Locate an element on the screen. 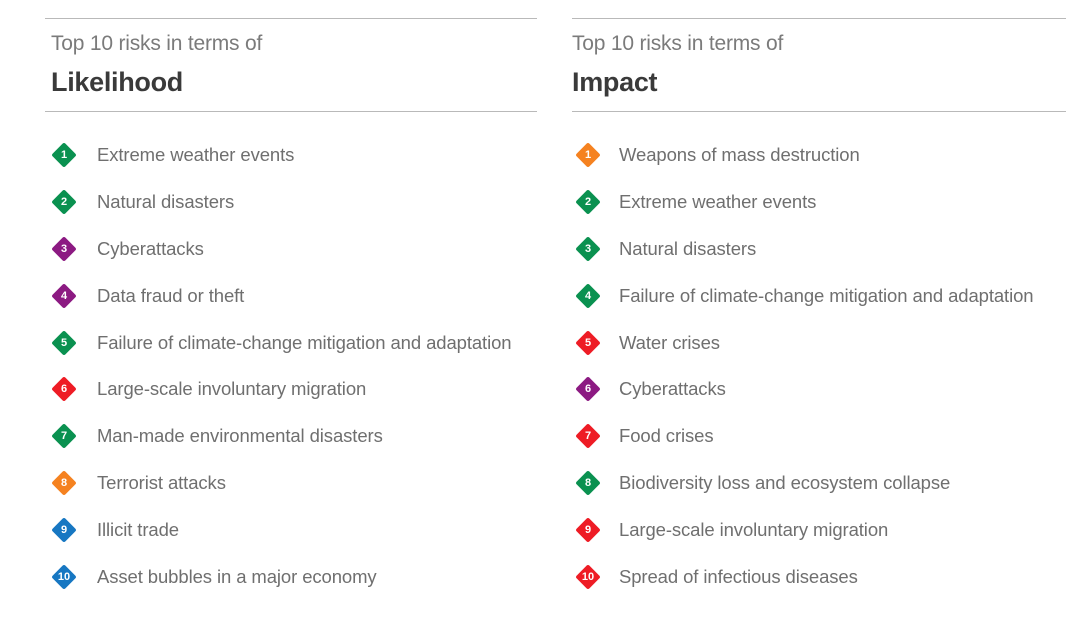 This screenshot has height=617, width=1092. risk-list-item: 1 Weapons of mass destruction is located at coordinates (819, 161).